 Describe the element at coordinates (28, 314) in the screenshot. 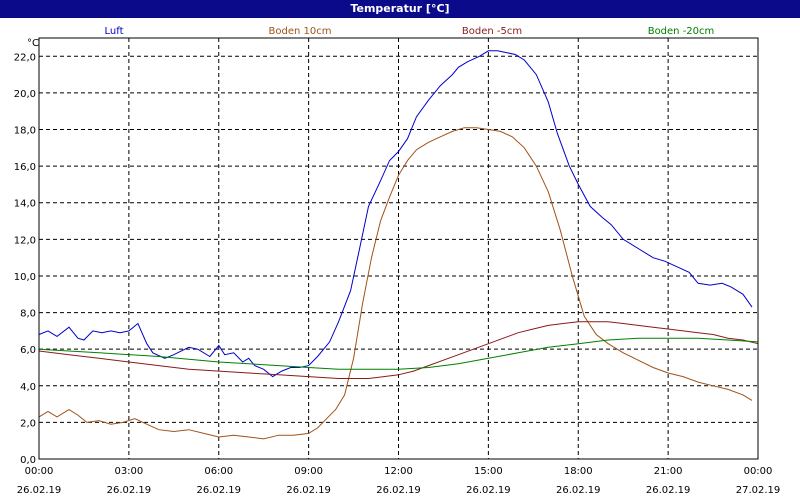

I see `y-tick-label: 8,0` at that location.